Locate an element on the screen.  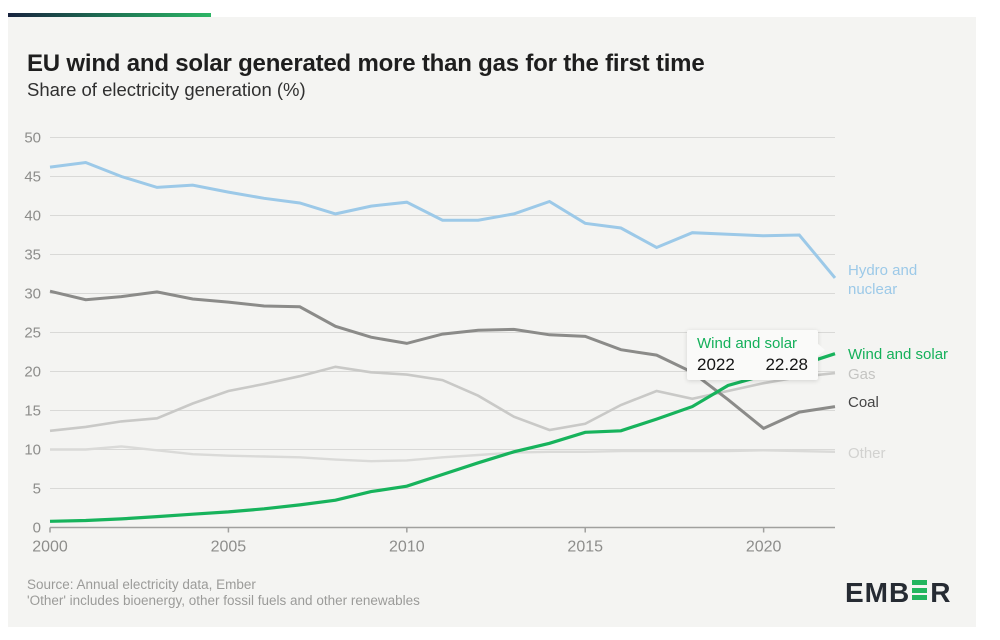
y-tick-label: 15 is located at coordinates (32, 411).